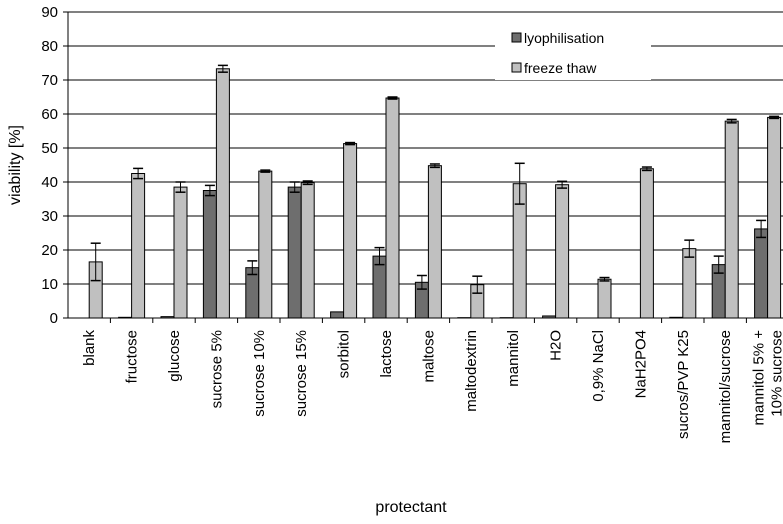  What do you see at coordinates (301, 373) in the screenshot?
I see `x-tick-label: sucrose 15%` at bounding box center [301, 373].